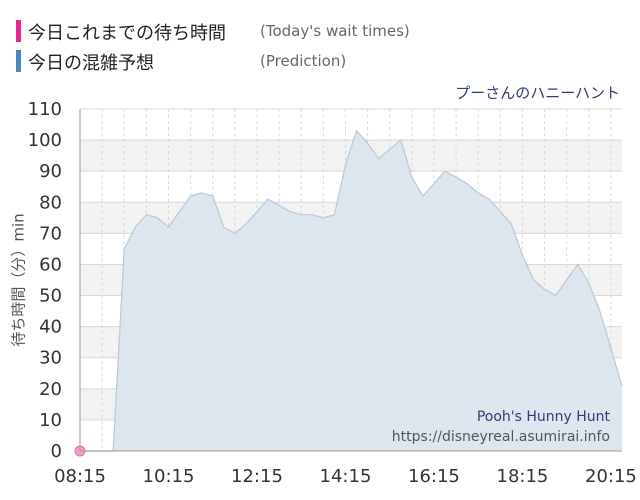 This screenshot has width=640, height=500. What do you see at coordinates (45, 140) in the screenshot?
I see `y-tick-label: 100` at bounding box center [45, 140].